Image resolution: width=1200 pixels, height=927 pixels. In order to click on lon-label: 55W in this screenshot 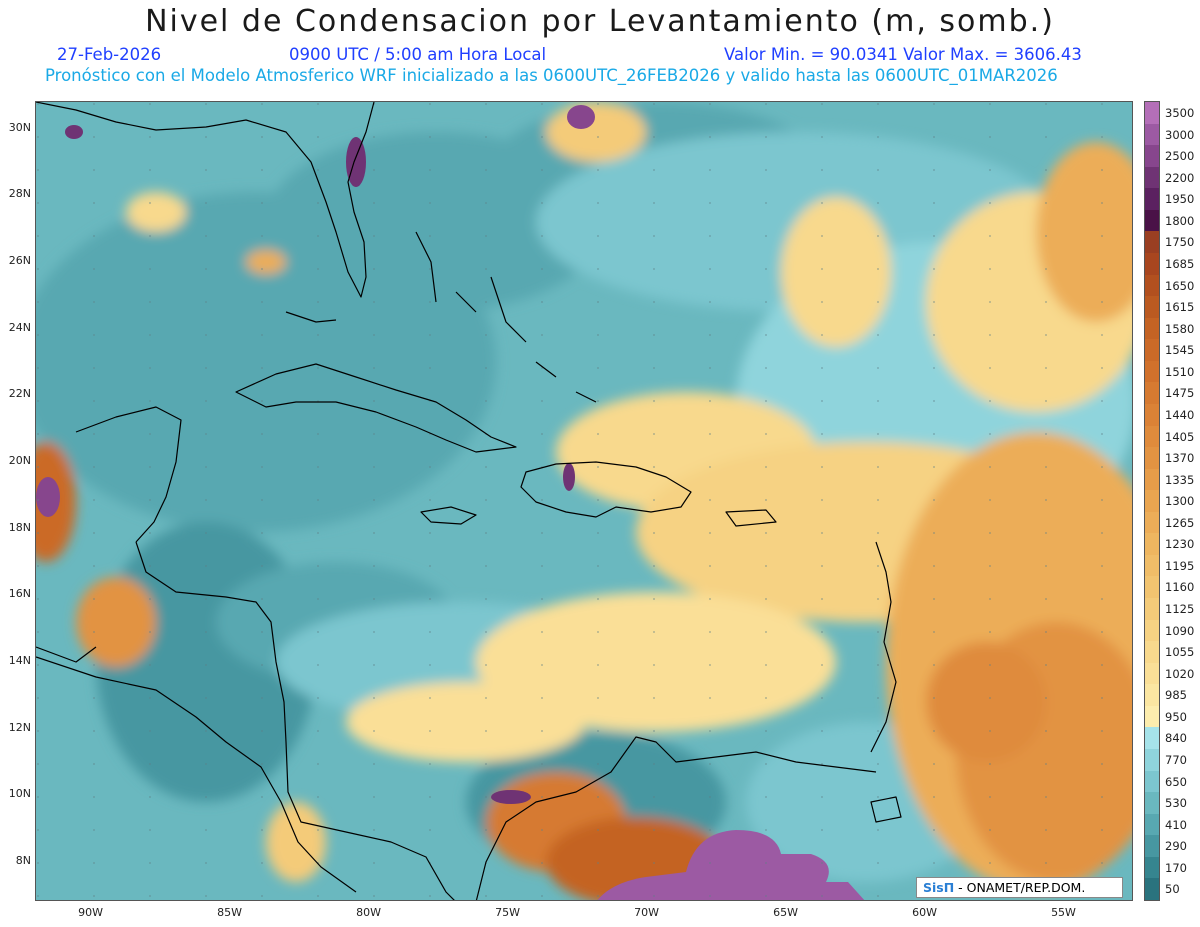, I will do `click(1063, 912)`.